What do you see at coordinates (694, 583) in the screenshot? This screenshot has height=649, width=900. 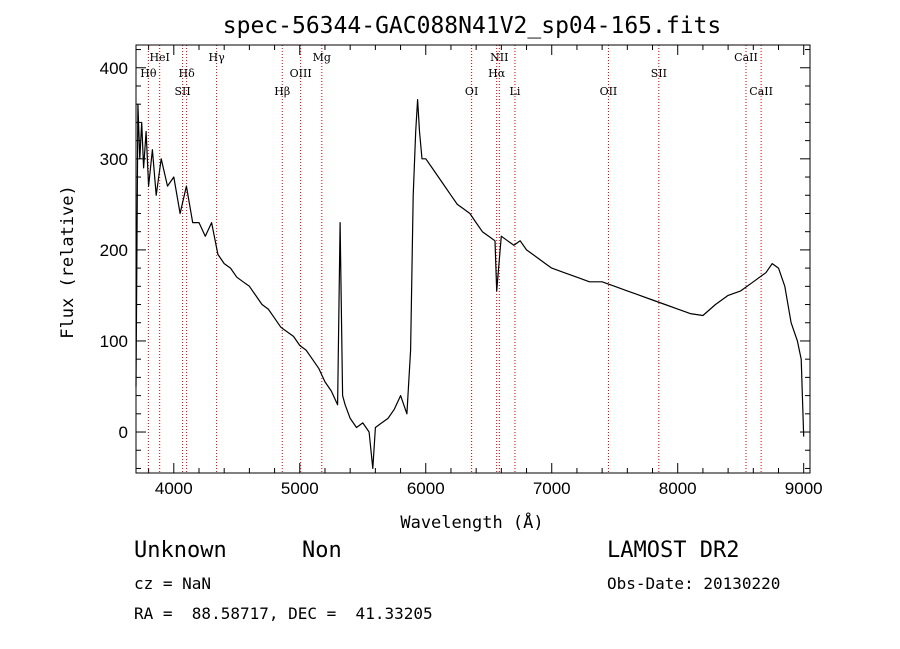 I see `obs-date: Obs-Date: 20130220` at bounding box center [694, 583].